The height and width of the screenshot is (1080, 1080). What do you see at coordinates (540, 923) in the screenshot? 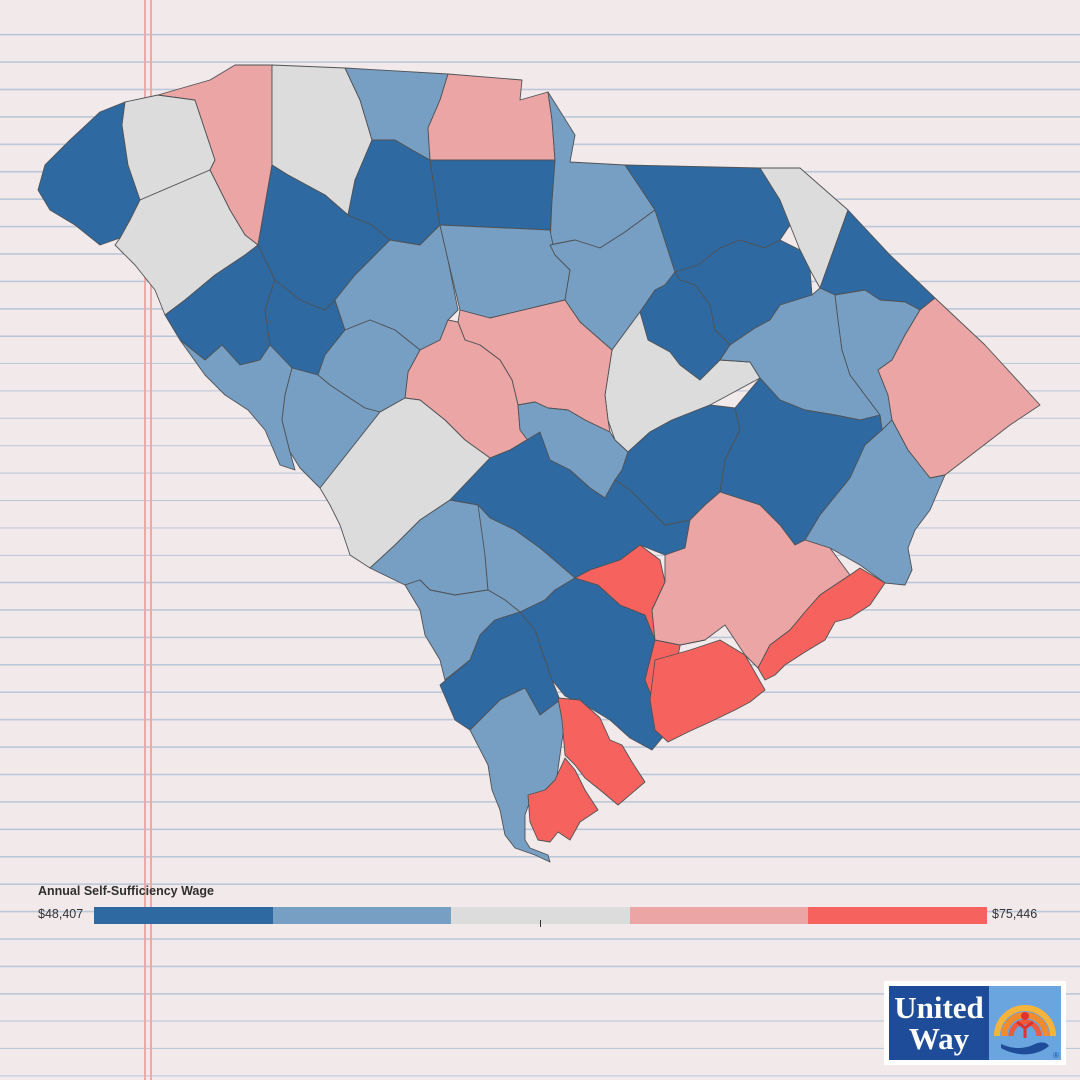
I see `legend-mid-tick` at bounding box center [540, 923].